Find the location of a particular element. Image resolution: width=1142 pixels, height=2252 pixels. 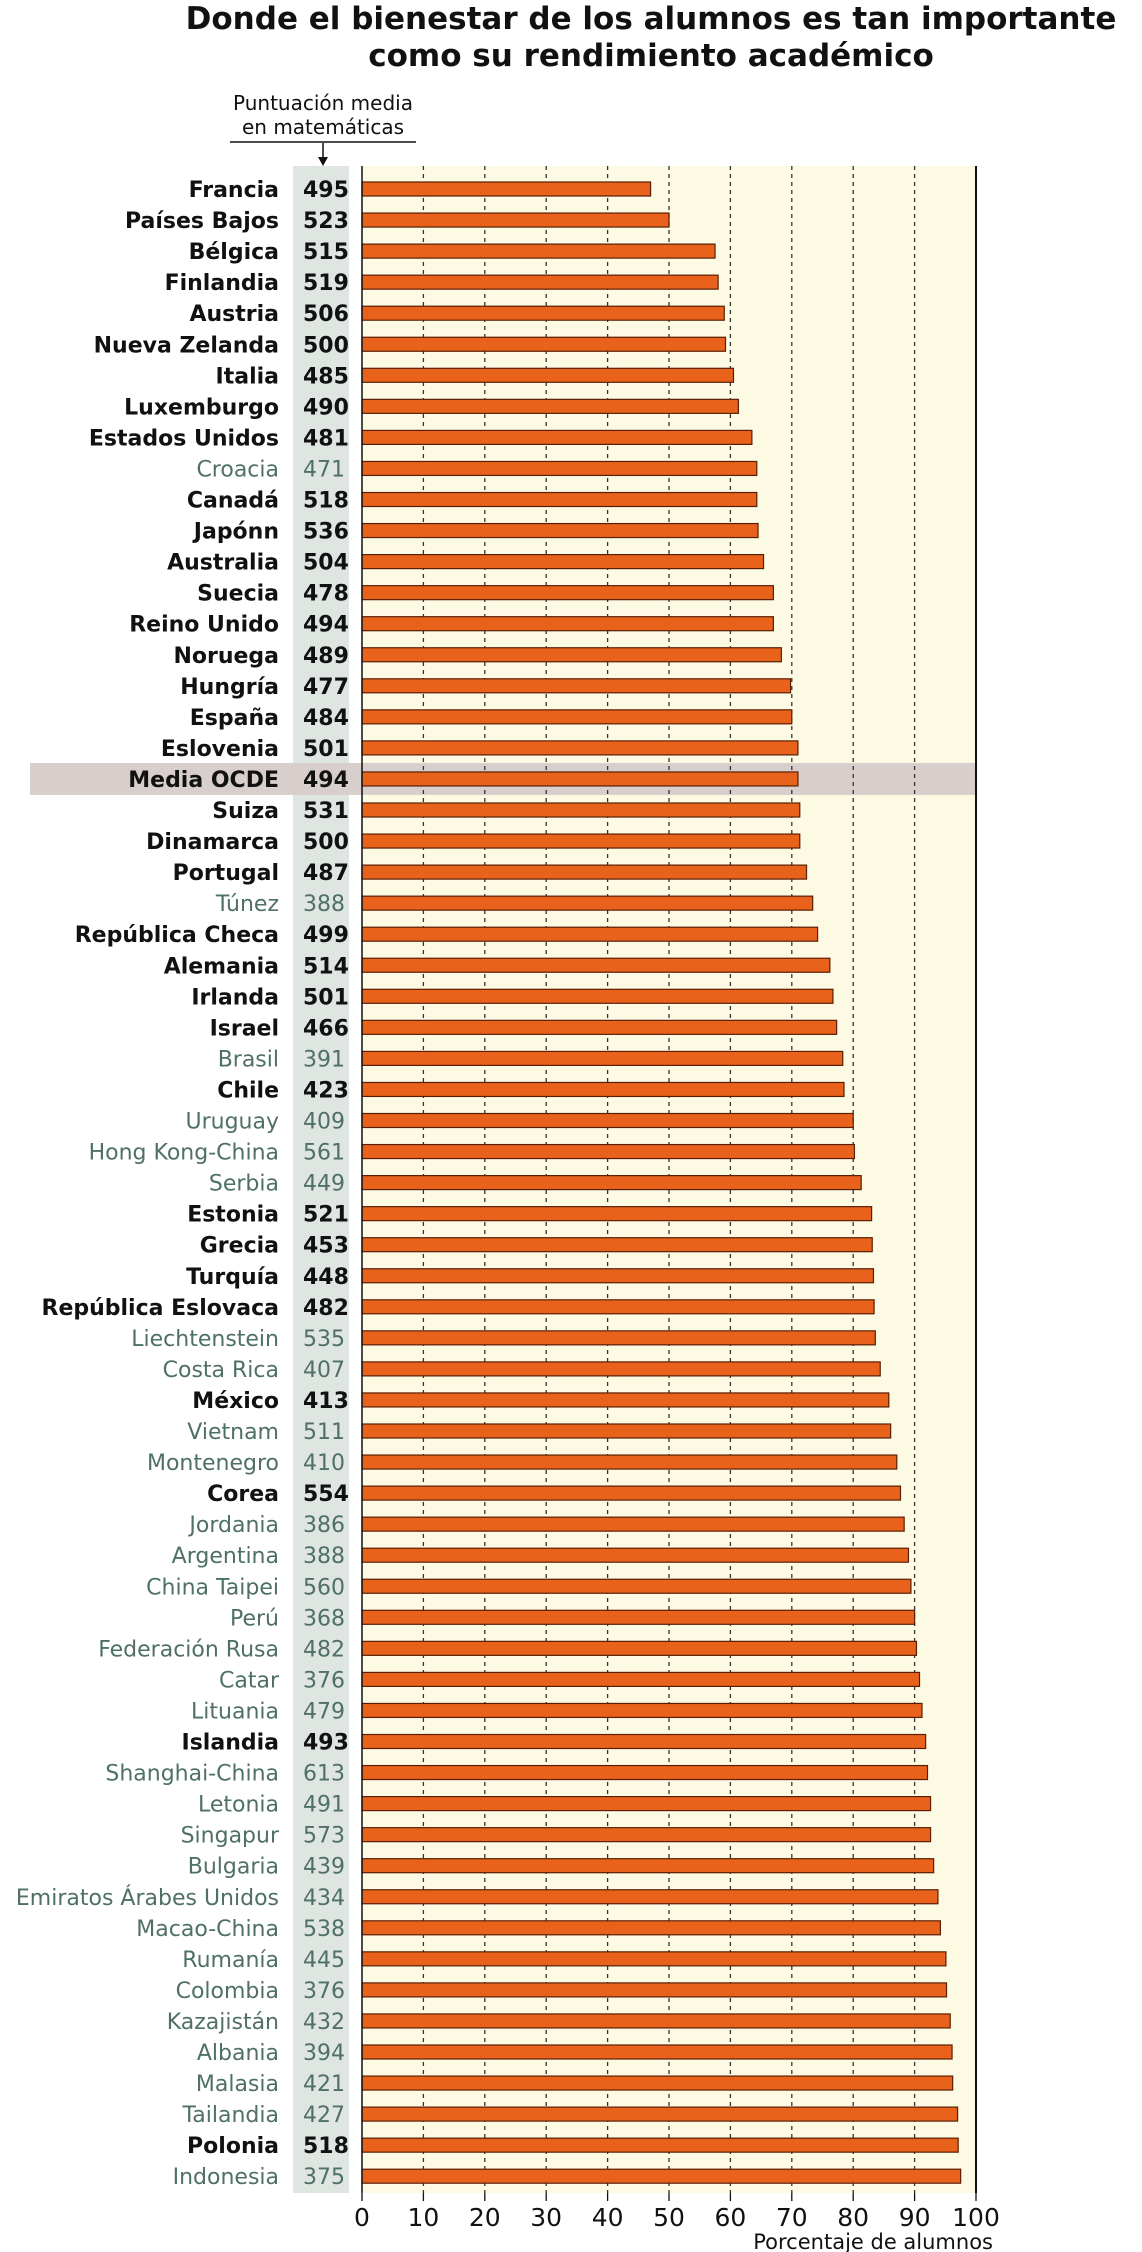

score-label: 368 is located at coordinates (324, 1618).